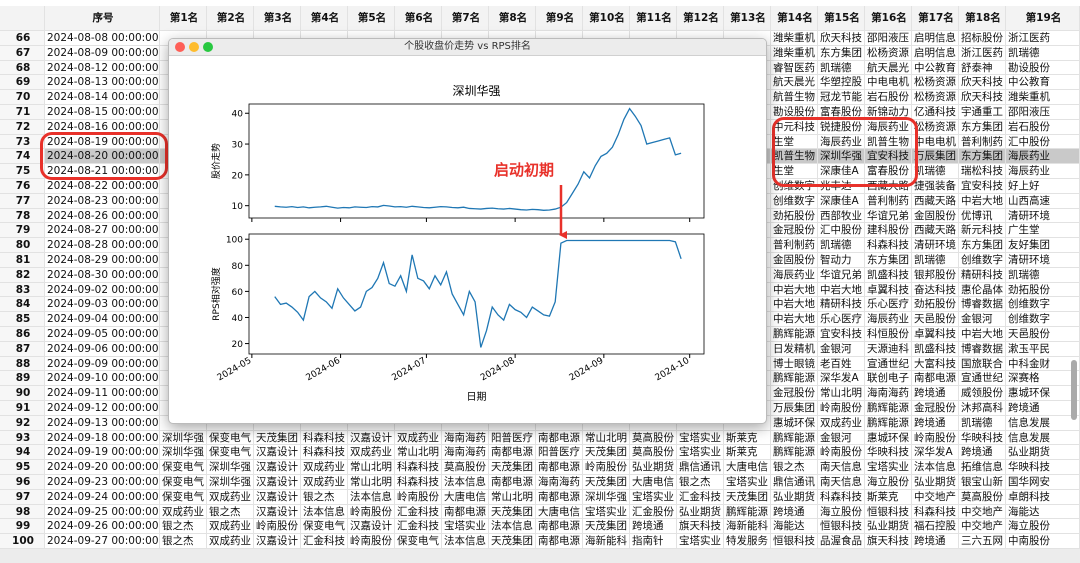 The image size is (1080, 563). Describe the element at coordinates (888, 97) in the screenshot. I see `cell: 岩石股份` at that location.